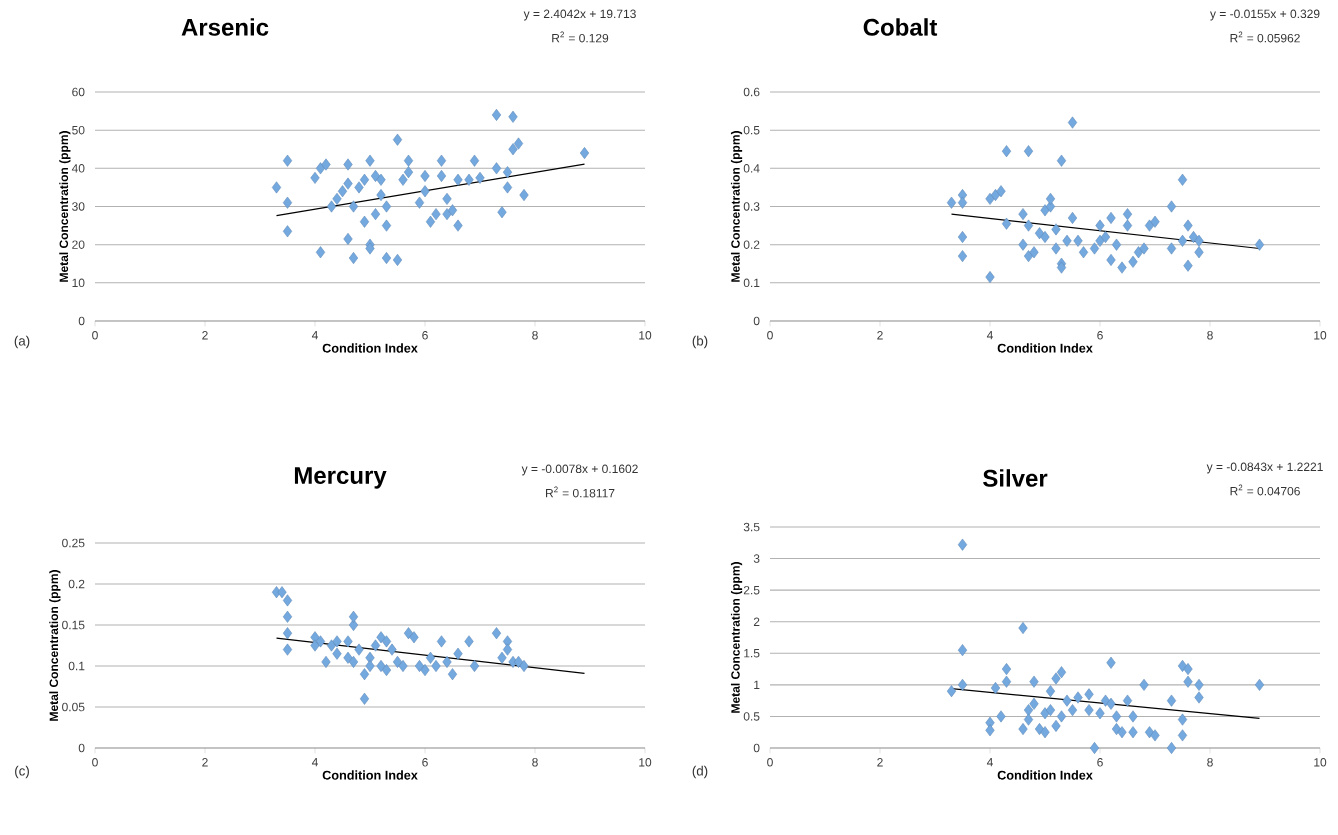  I want to click on chart-title: Arsenic, so click(225, 27).